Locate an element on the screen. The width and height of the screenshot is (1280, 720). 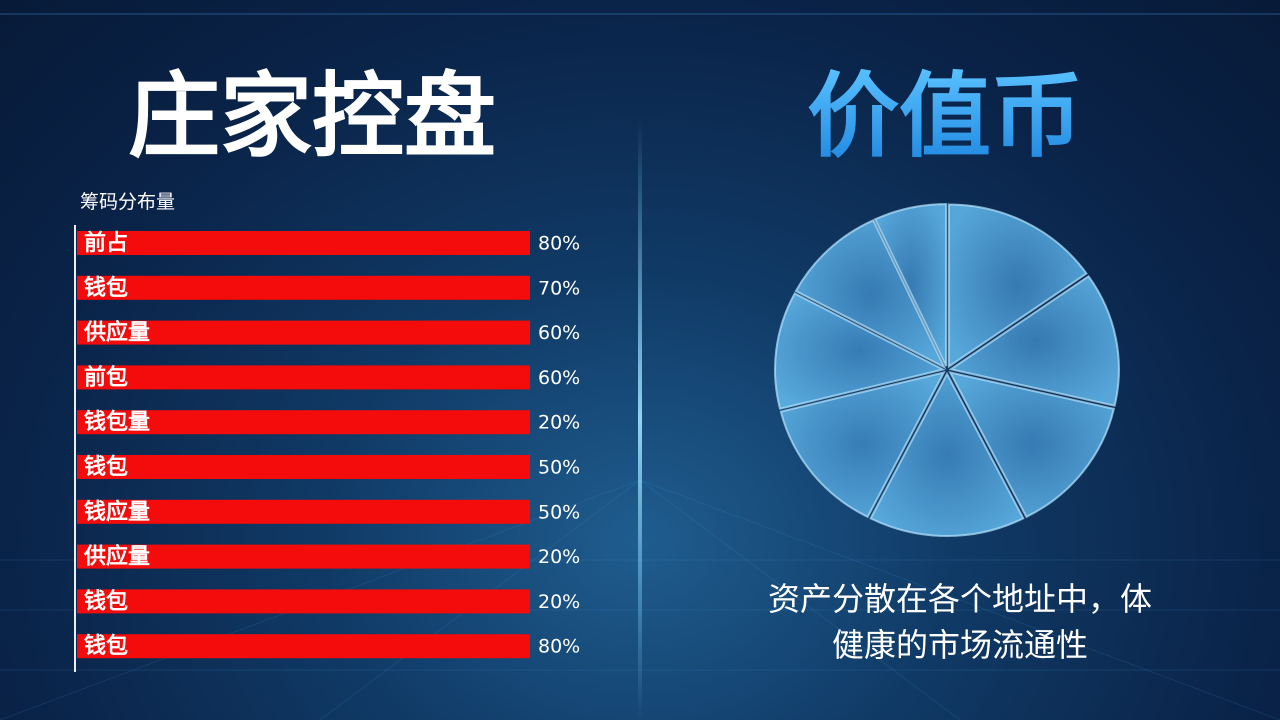
row-label: 钱应量 is located at coordinates (117, 512).